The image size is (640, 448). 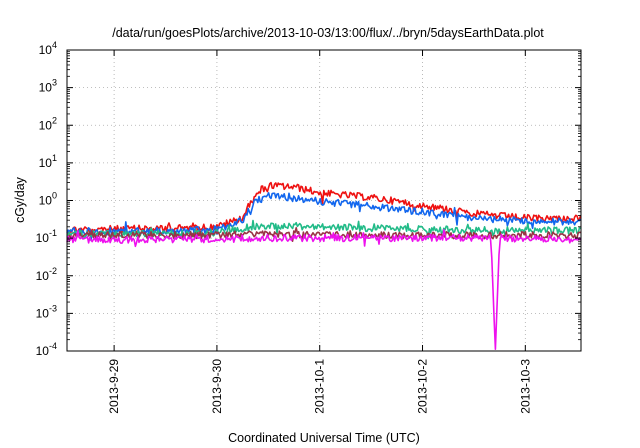 I want to click on x-tick-label: 2013-10-3, so click(x=525, y=386).